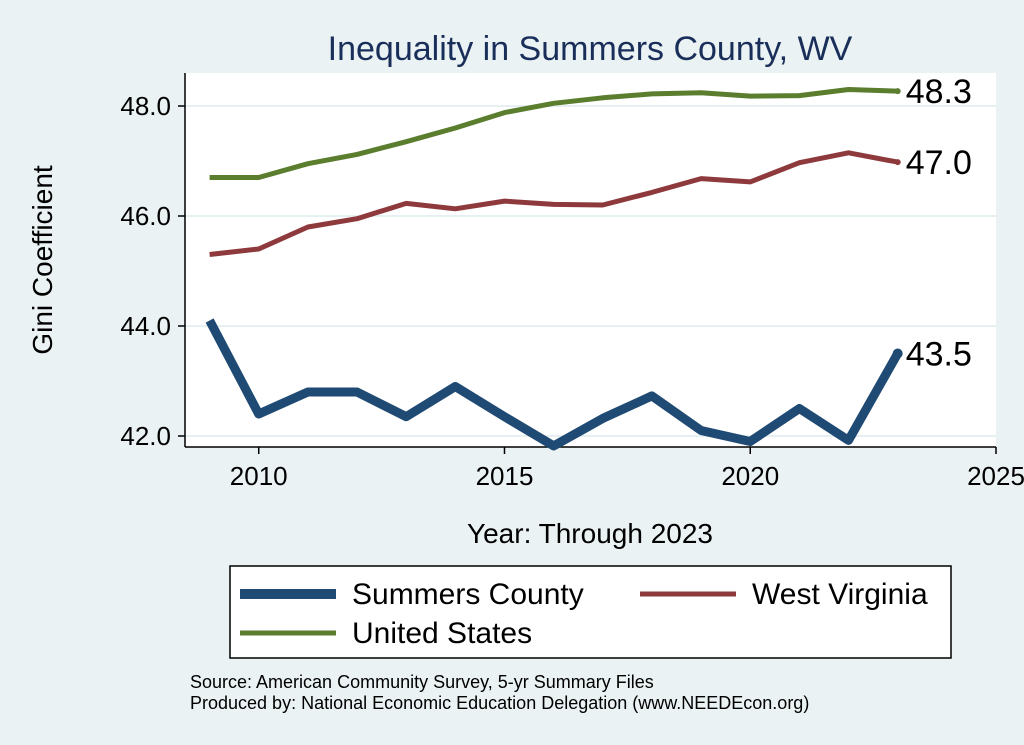  I want to click on series-end-point-west-virginia, so click(897, 162).